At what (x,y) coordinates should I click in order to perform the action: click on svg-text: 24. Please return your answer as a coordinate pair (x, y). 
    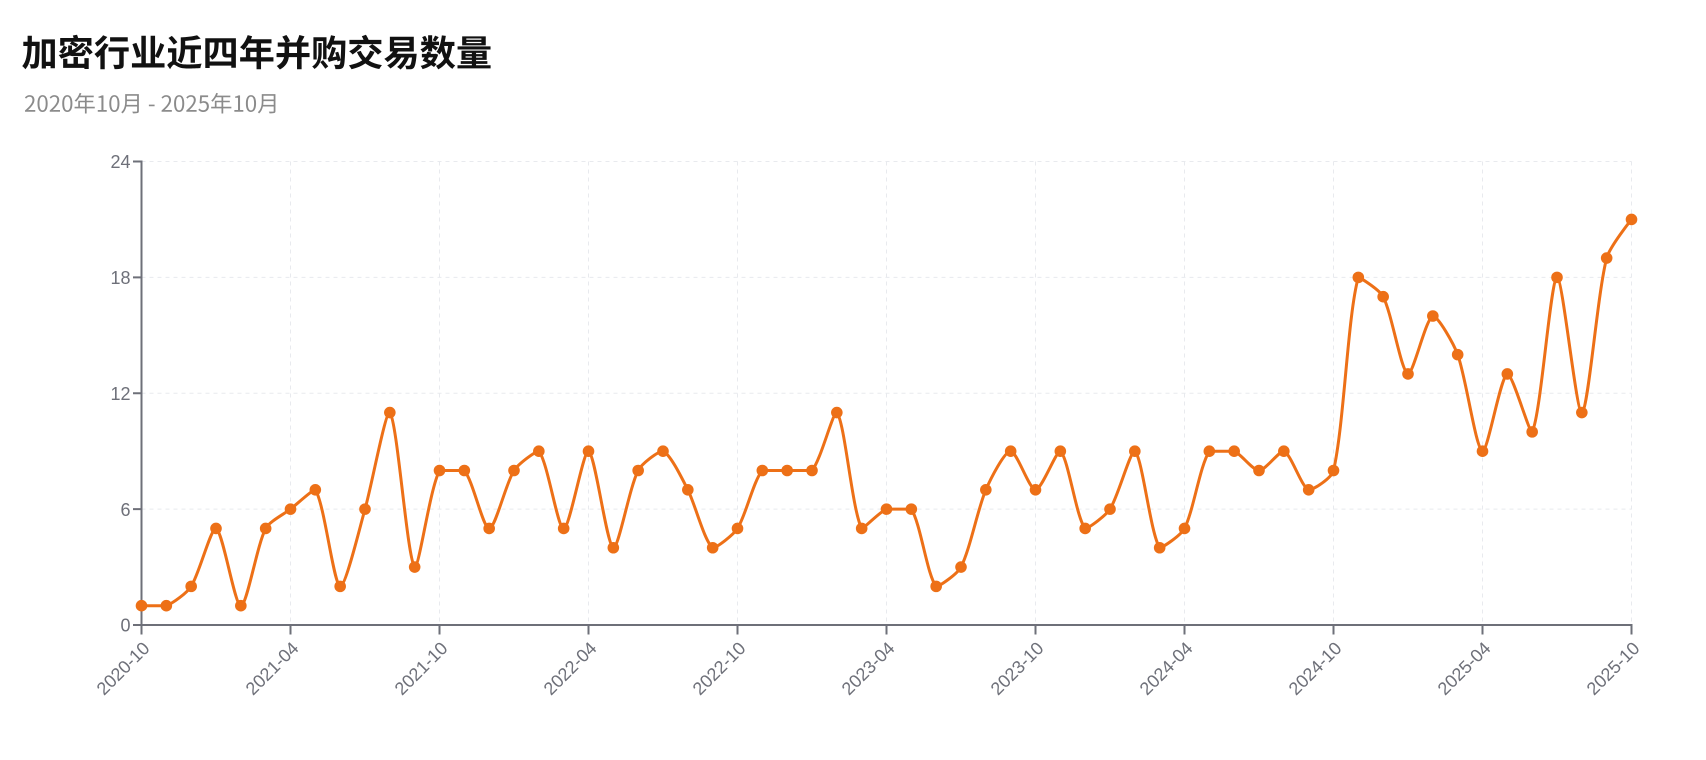
    Looking at the image, I should click on (120, 162).